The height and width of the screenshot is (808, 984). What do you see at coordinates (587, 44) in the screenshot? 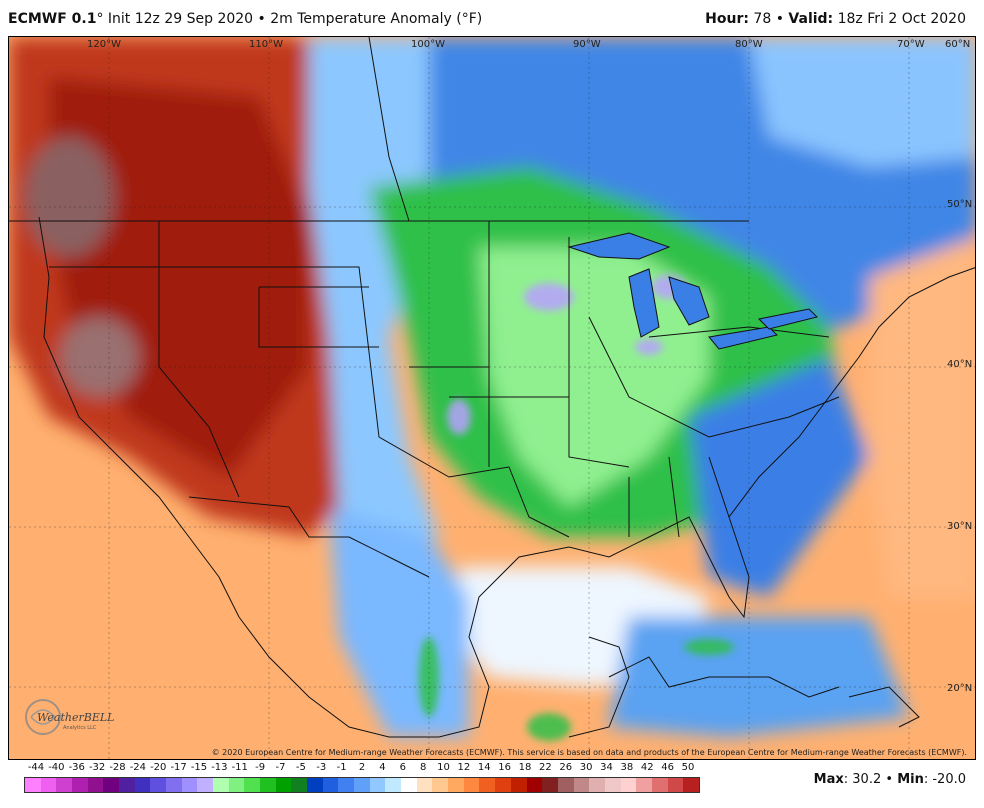
I see `lon-label-90w: 90°W` at bounding box center [587, 44].